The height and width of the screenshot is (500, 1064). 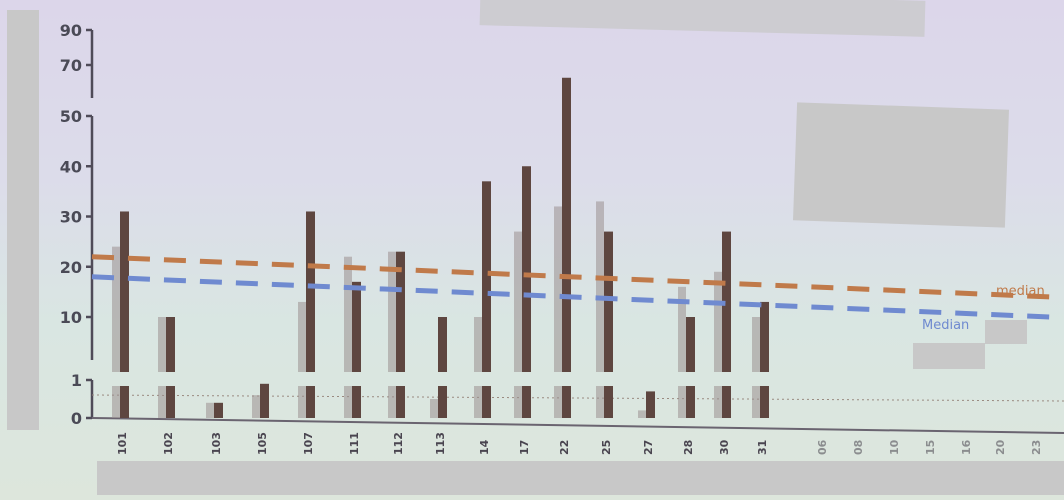 What do you see at coordinates (1020, 291) in the screenshot?
I see `median-label: median` at bounding box center [1020, 291].